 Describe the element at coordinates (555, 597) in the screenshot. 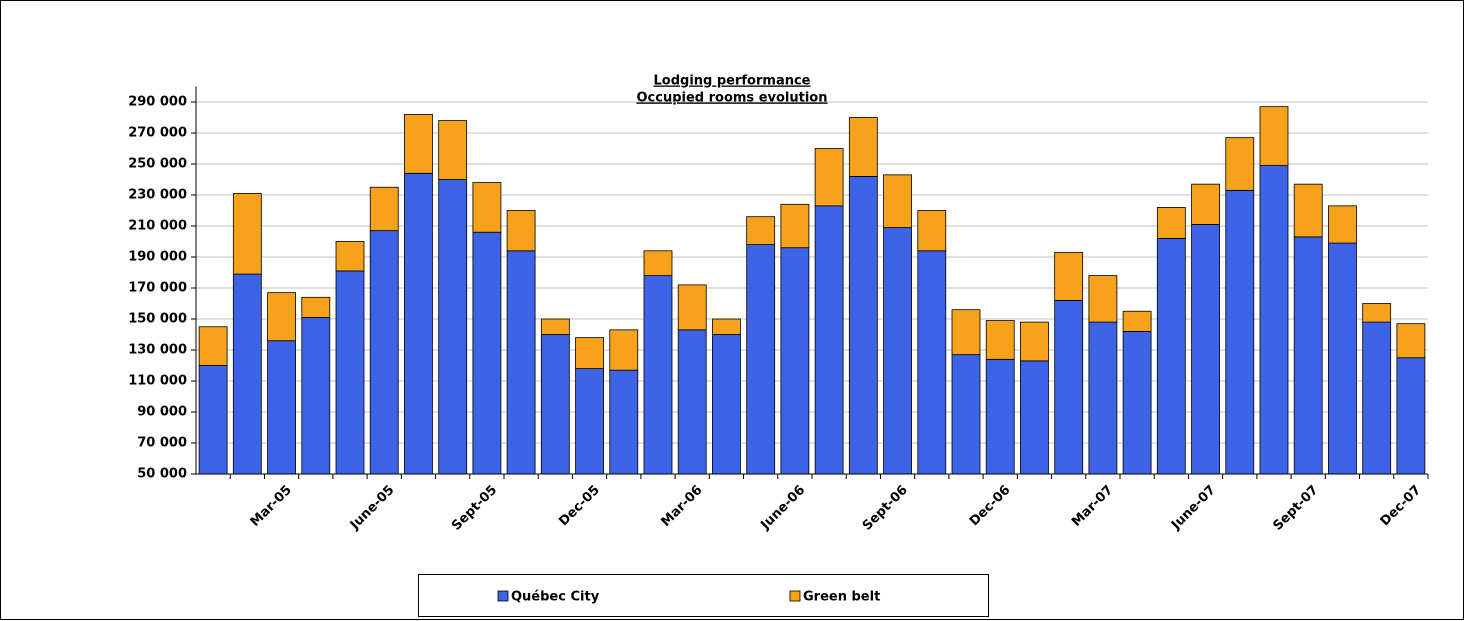

I see `legend-label: Québec City` at that location.